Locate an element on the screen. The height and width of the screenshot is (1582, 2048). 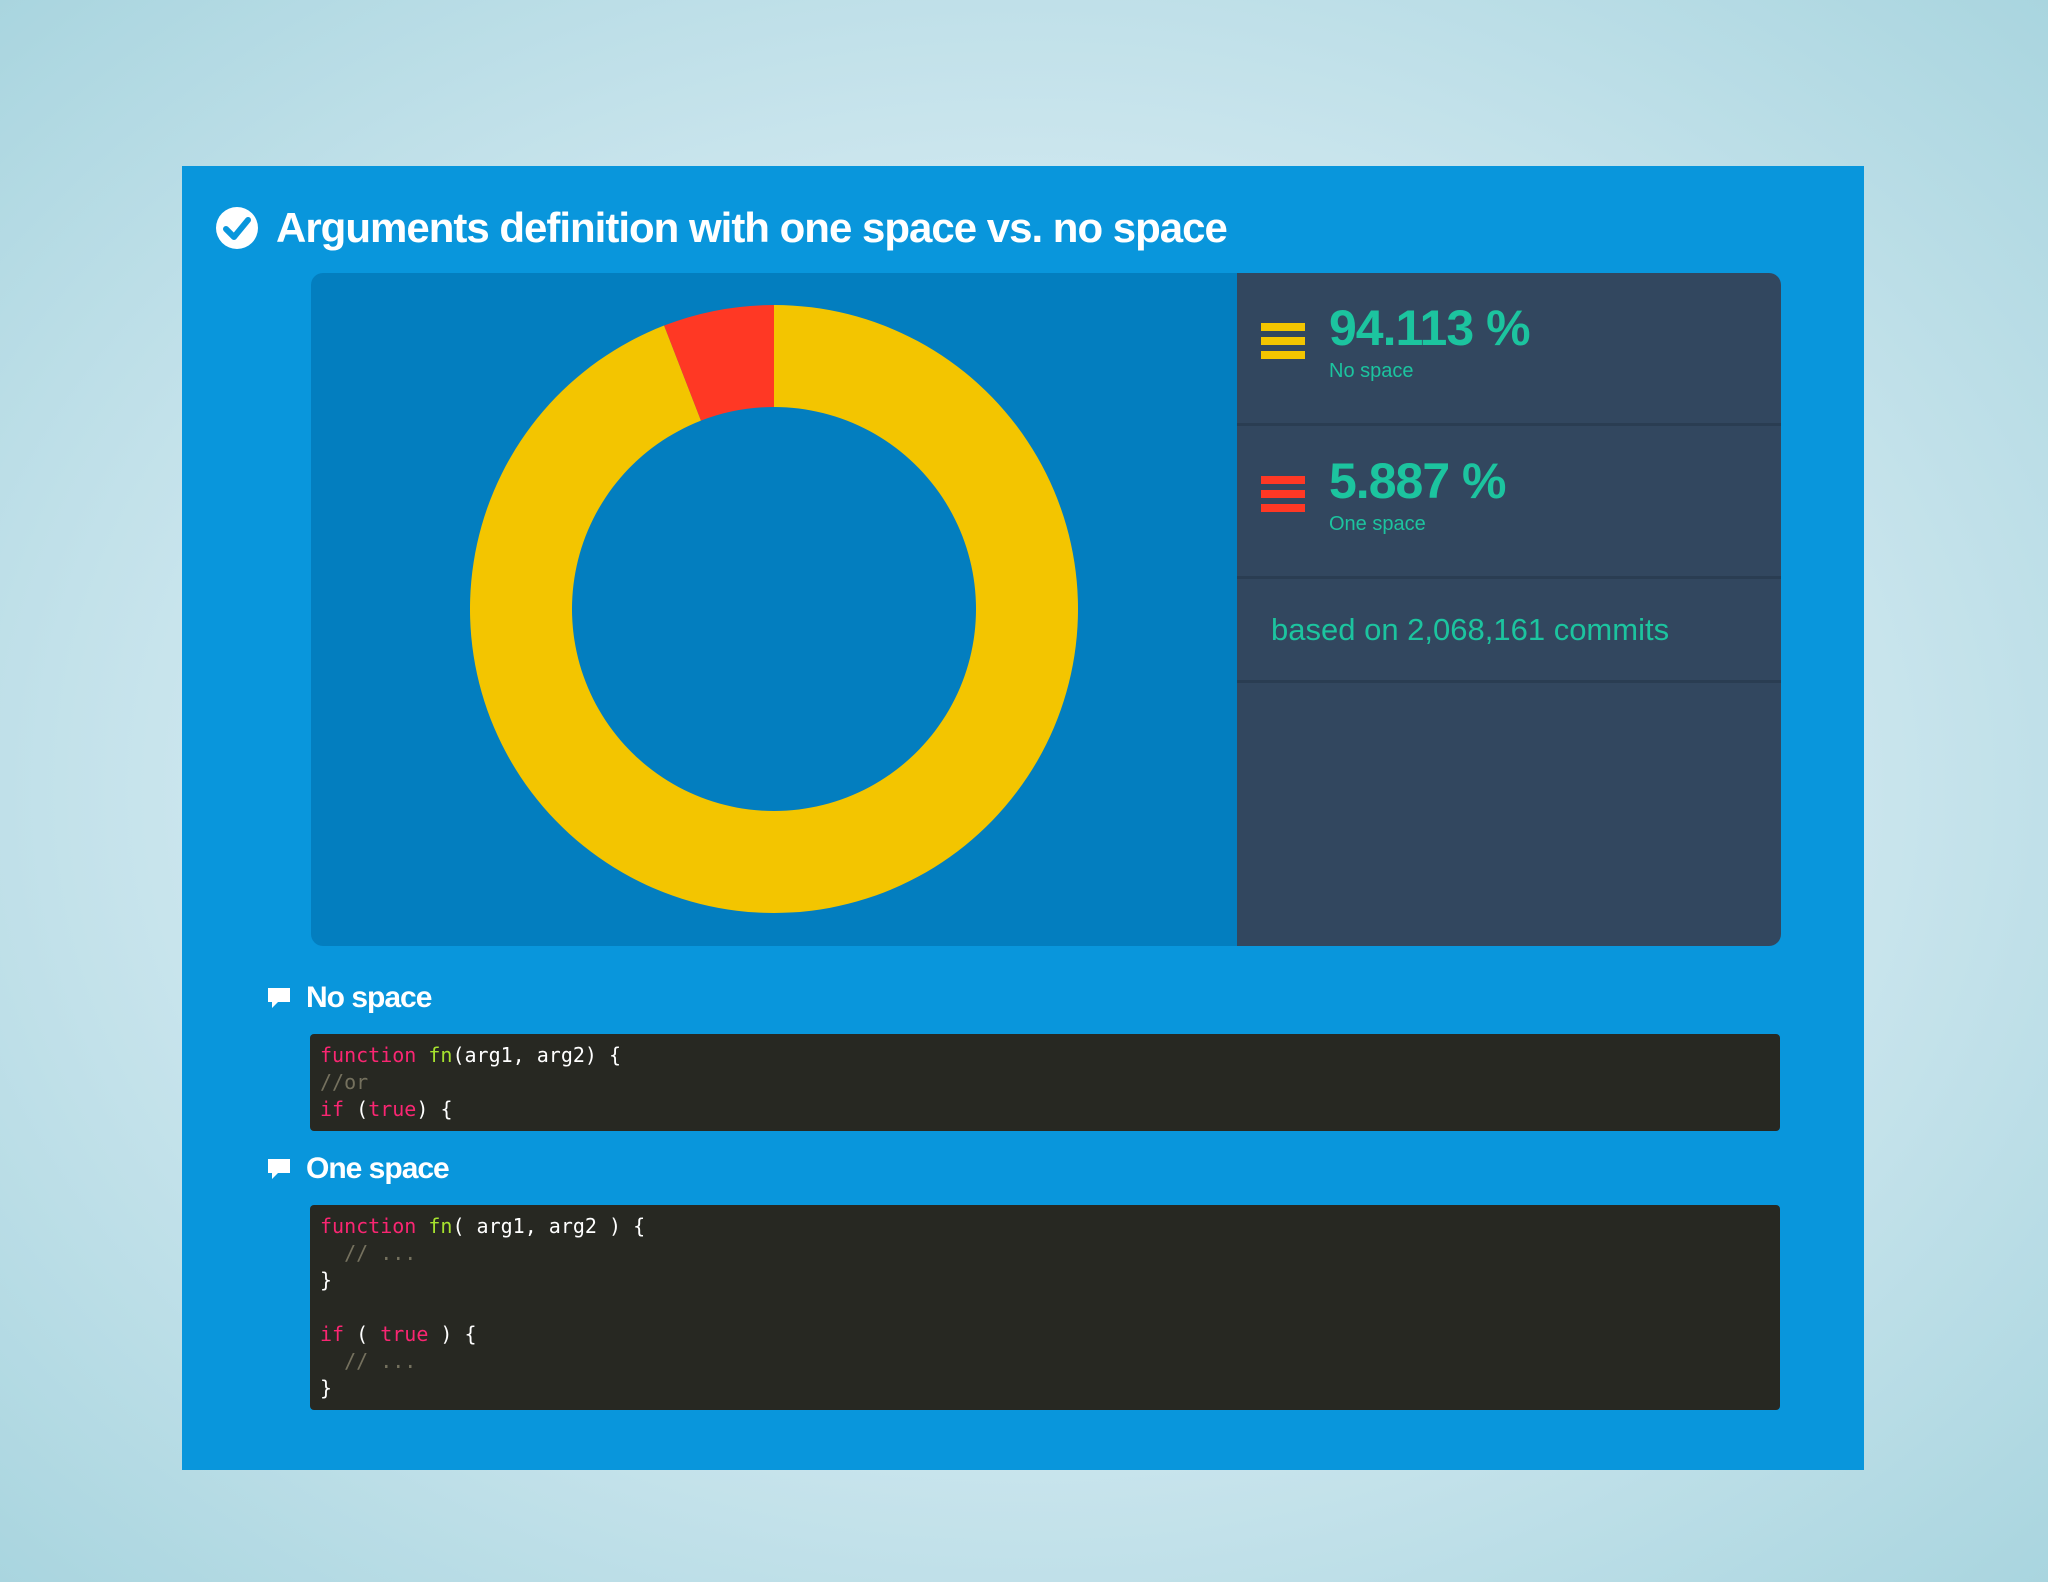
section-title: One space is located at coordinates (378, 1168).